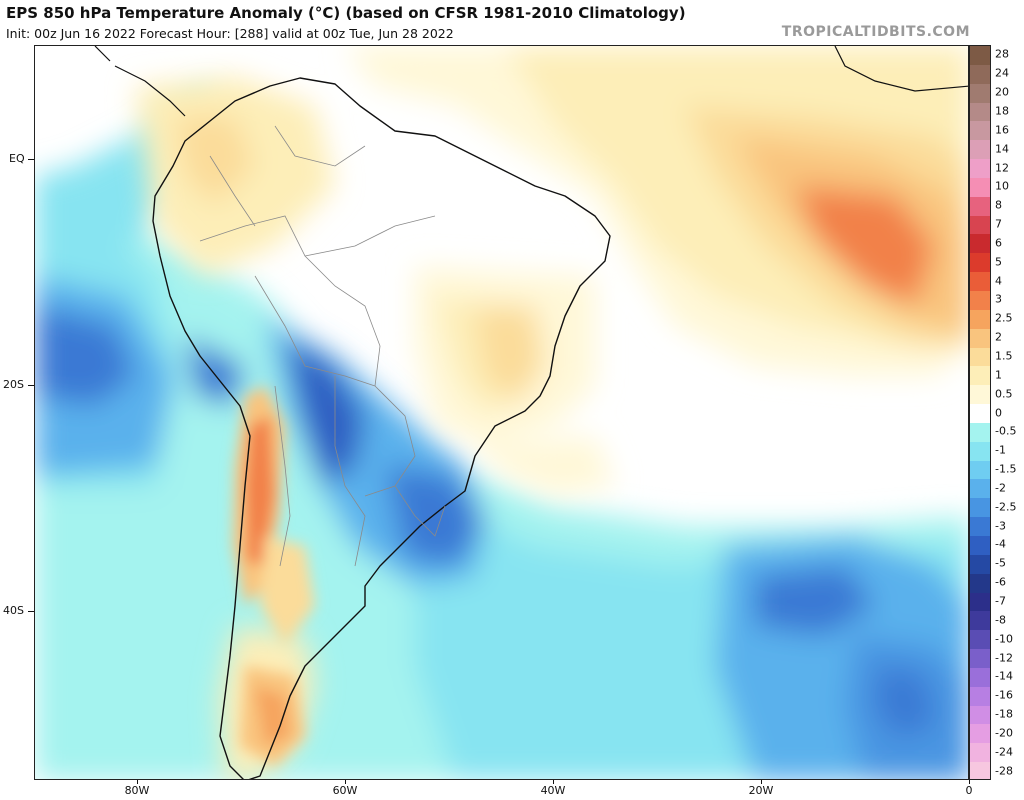 The width and height of the screenshot is (1024, 800). Describe the element at coordinates (875, 32) in the screenshot. I see `source-credit: TROPICALTIDBITS.COM` at that location.